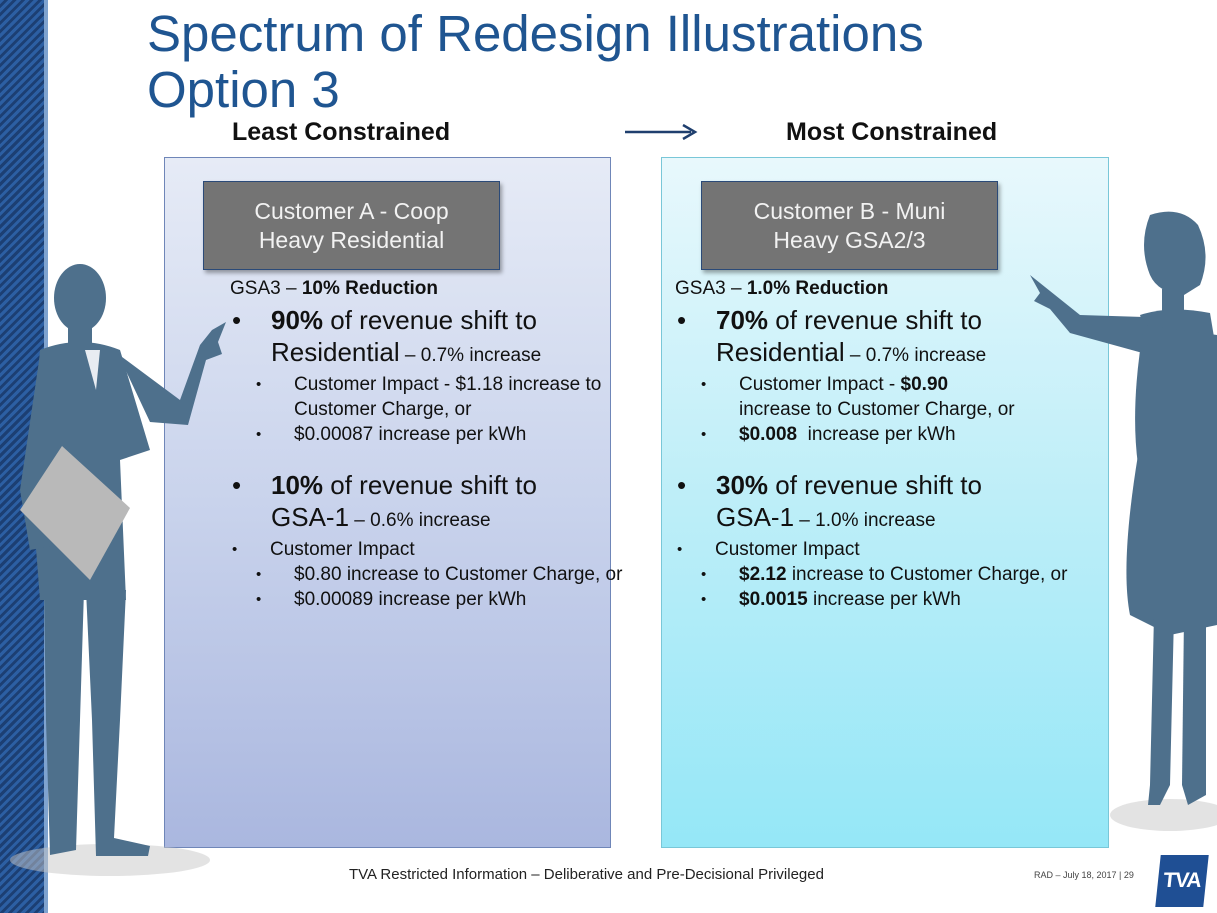 This screenshot has width=1217, height=913. Describe the element at coordinates (892, 132) in the screenshot. I see `header-most-constrained: Most Constrained` at that location.